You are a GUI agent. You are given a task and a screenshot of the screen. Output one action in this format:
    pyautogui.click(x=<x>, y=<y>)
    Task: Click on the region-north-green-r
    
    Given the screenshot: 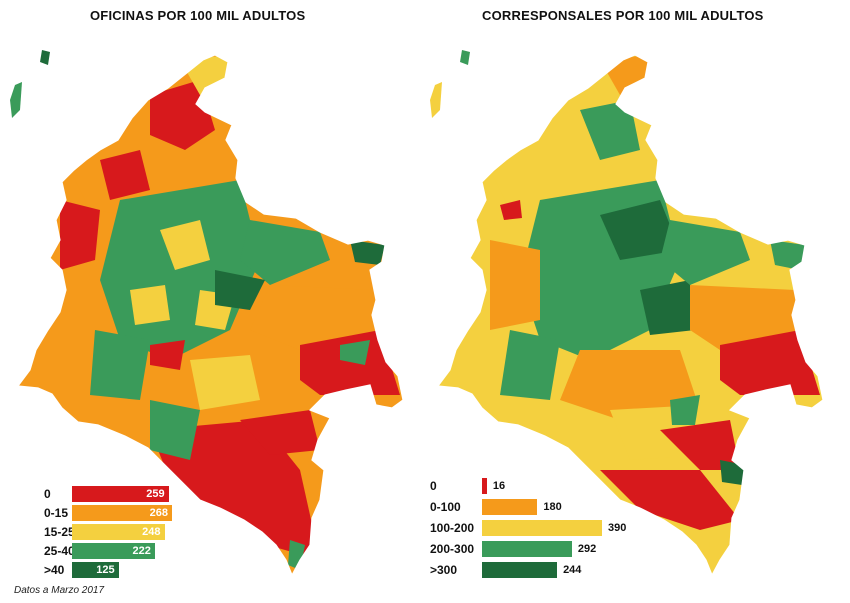 What is the action you would take?
    pyautogui.click(x=610, y=130)
    